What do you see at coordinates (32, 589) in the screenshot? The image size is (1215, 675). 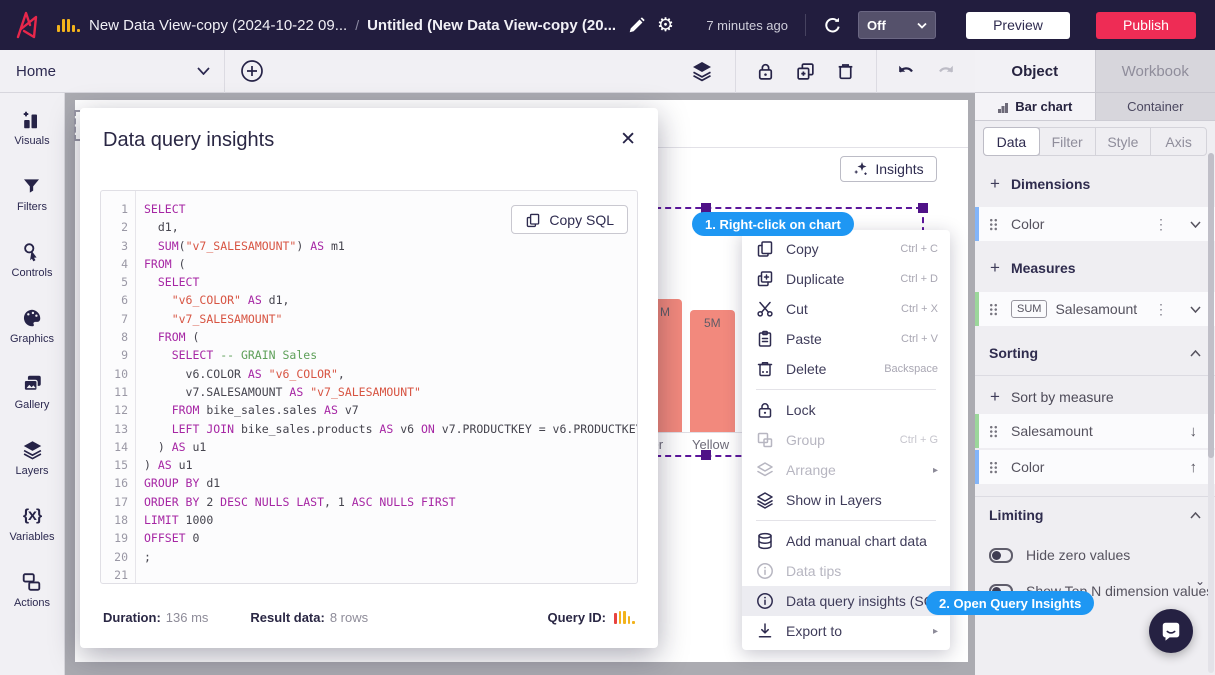 I see `sidebar-item-actions: Actions` at bounding box center [32, 589].